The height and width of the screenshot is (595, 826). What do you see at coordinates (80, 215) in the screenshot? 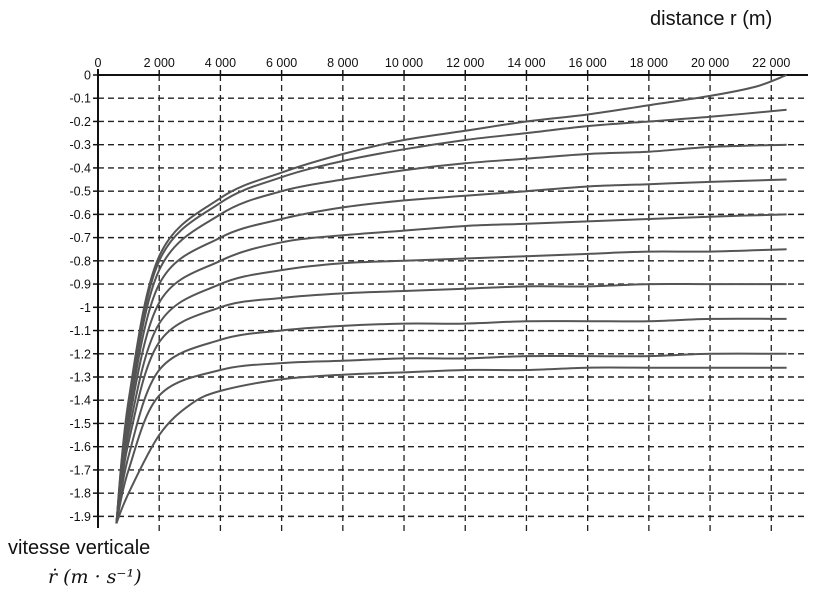
I see `y-tick-label: -0.6` at bounding box center [80, 215].